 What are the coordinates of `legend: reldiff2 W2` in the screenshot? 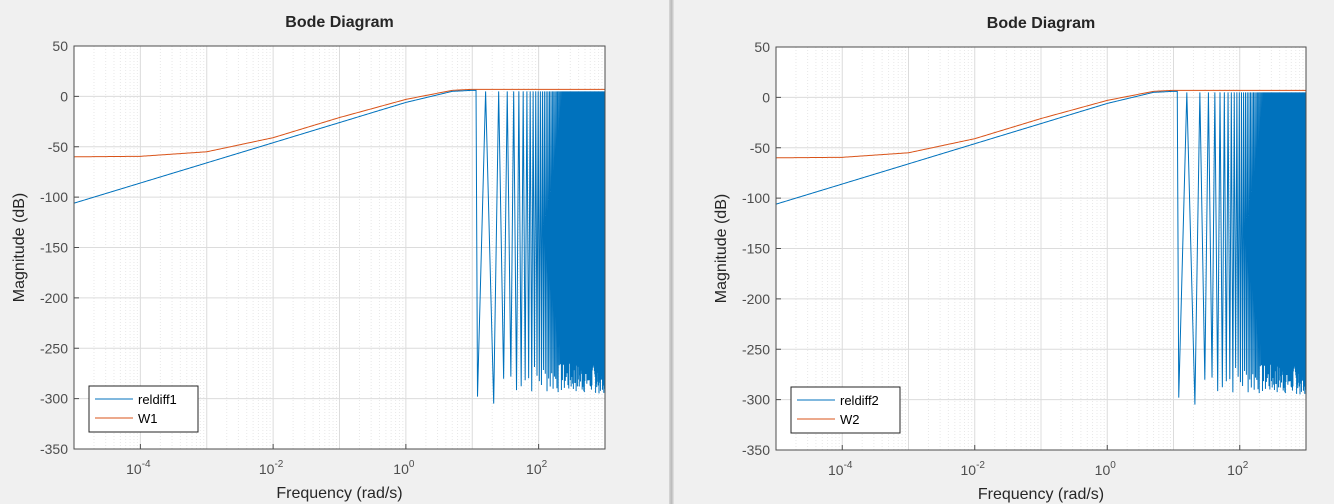 It's located at (845, 410).